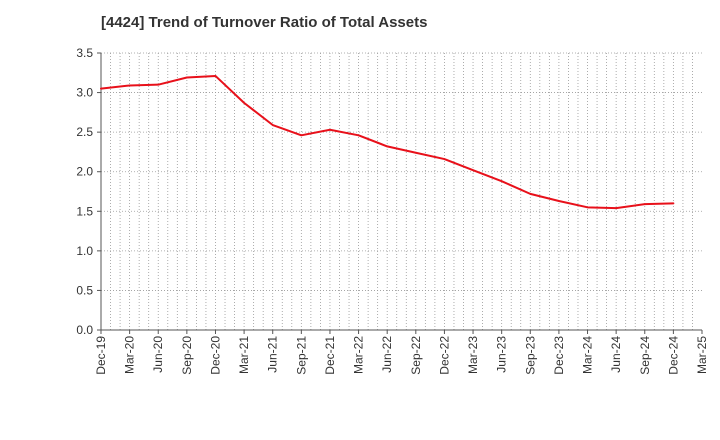 This screenshot has height=440, width=720. I want to click on x-tick-label: Dec-19, so click(101, 355).